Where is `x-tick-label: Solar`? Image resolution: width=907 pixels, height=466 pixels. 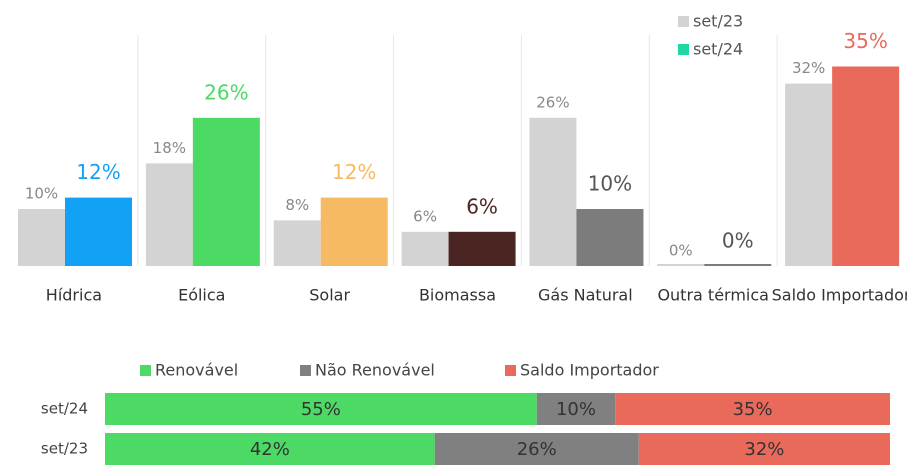 x-tick-label: Solar is located at coordinates (329, 295).